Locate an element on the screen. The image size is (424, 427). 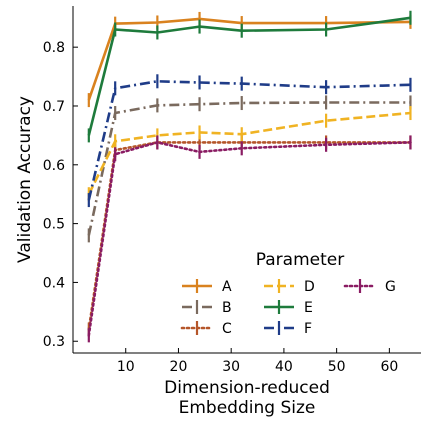
legend-label-D: D is located at coordinates (309, 287).